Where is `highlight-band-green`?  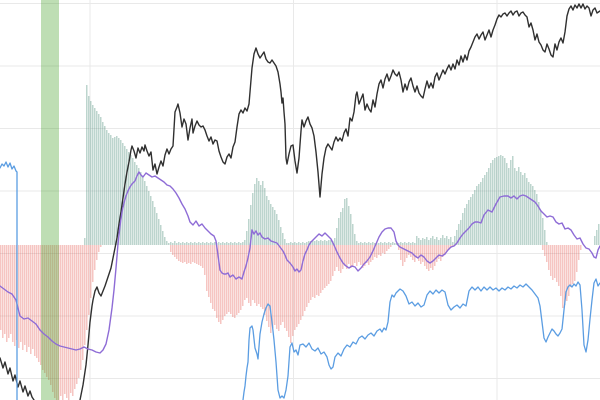
highlight-band-green is located at coordinates (50, 200).